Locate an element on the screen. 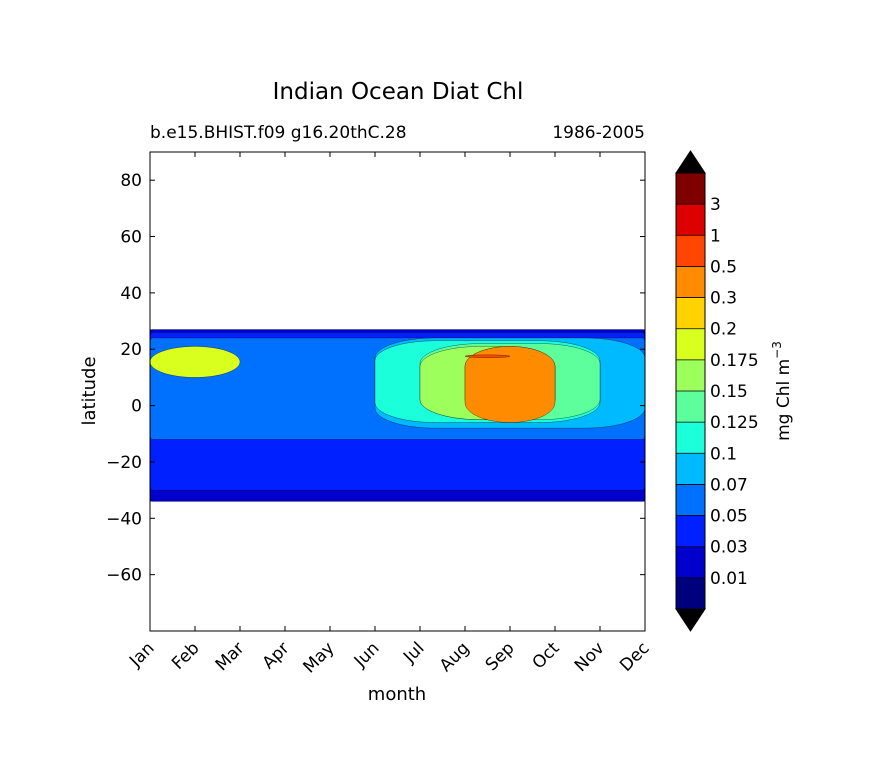 The image size is (876, 783). chart-title: Indian Ocean Diat Chl is located at coordinates (398, 92).